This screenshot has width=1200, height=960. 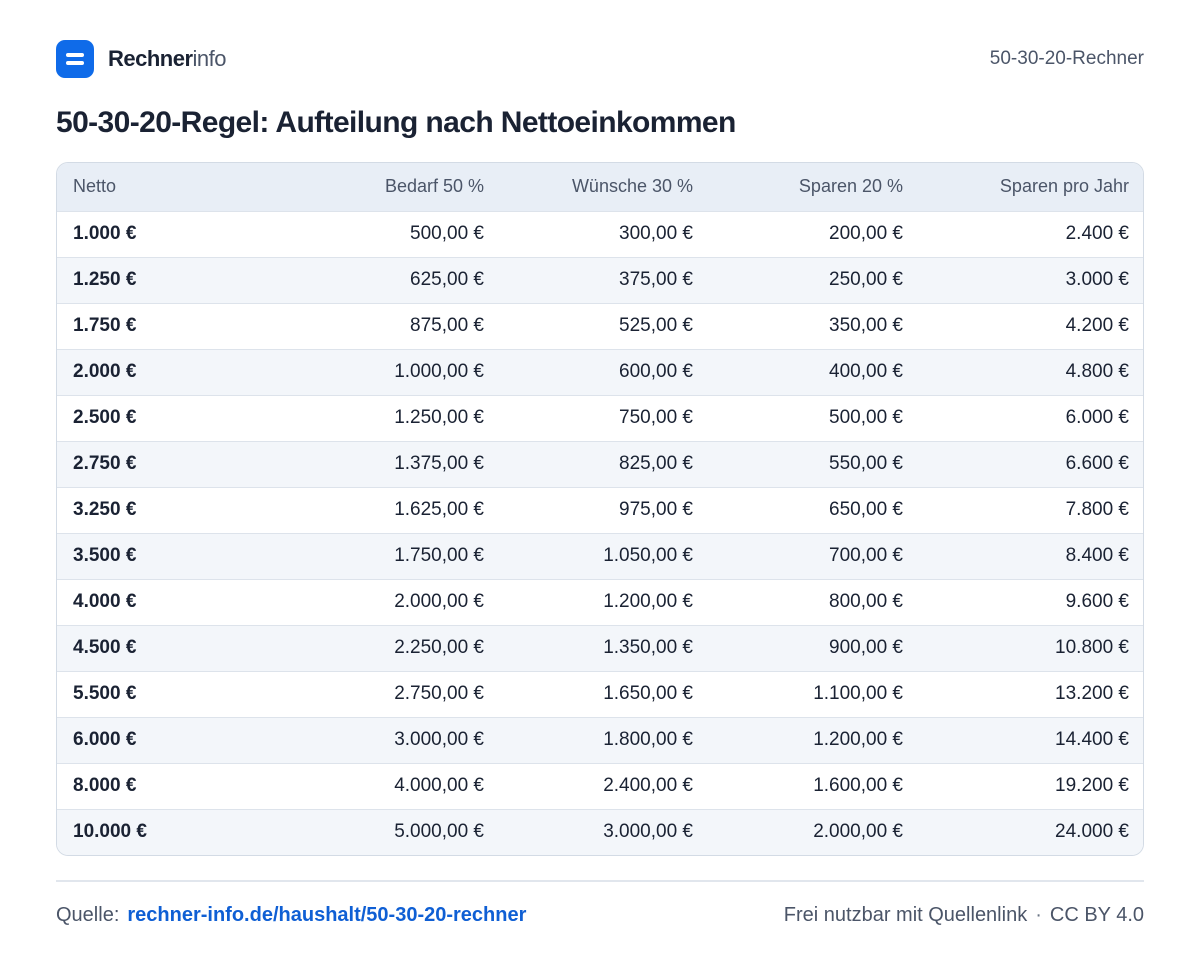 I want to click on cell-netto: 10.000 €, so click(x=172, y=831).